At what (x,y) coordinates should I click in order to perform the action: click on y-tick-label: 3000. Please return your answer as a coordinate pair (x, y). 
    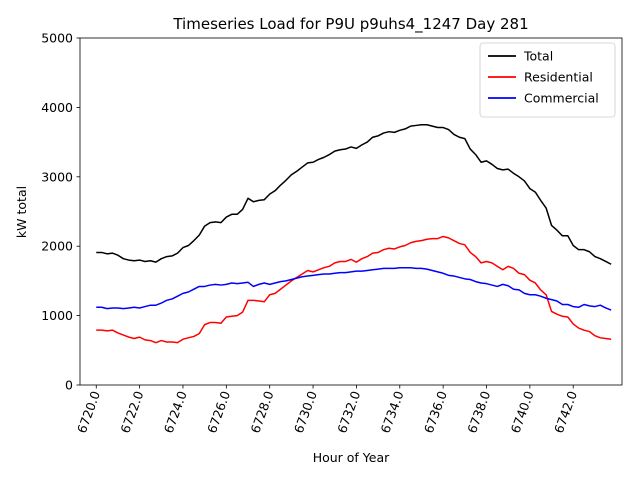
    Looking at the image, I should click on (57, 176).